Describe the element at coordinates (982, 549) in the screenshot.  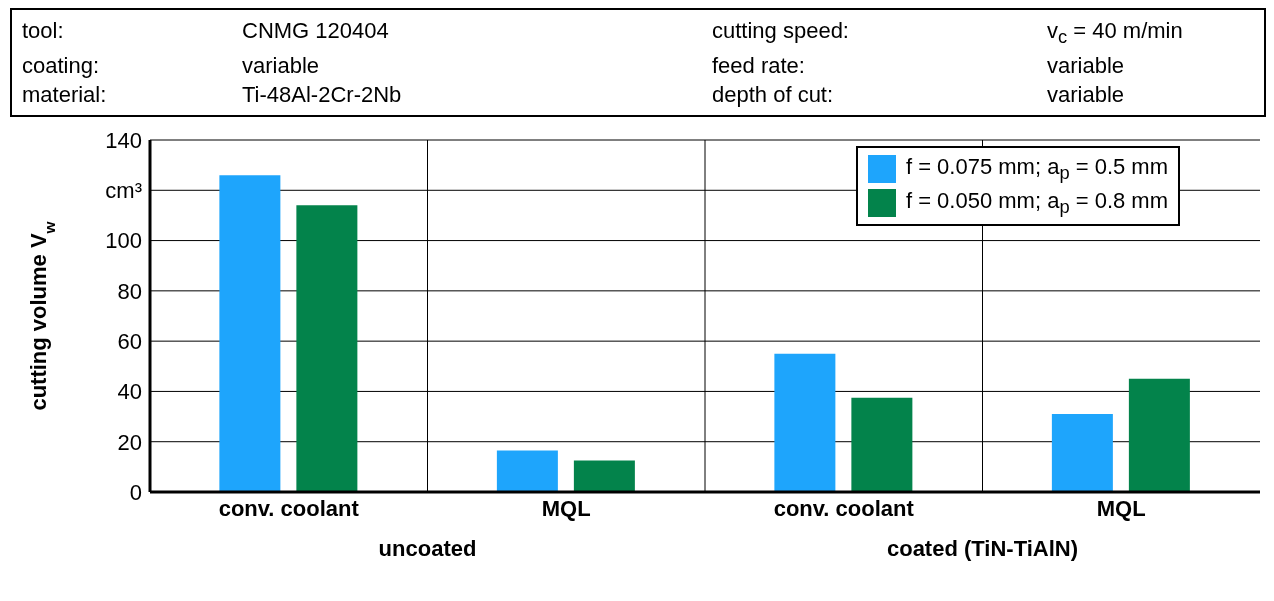
I see `text: coated (TiN-TiAlN)` at that location.